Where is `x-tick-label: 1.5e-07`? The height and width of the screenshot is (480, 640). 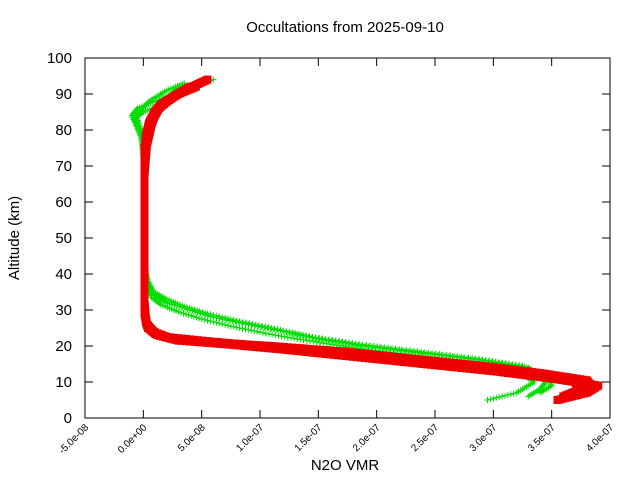
x-tick-label: 1.5e-07 is located at coordinates (309, 438).